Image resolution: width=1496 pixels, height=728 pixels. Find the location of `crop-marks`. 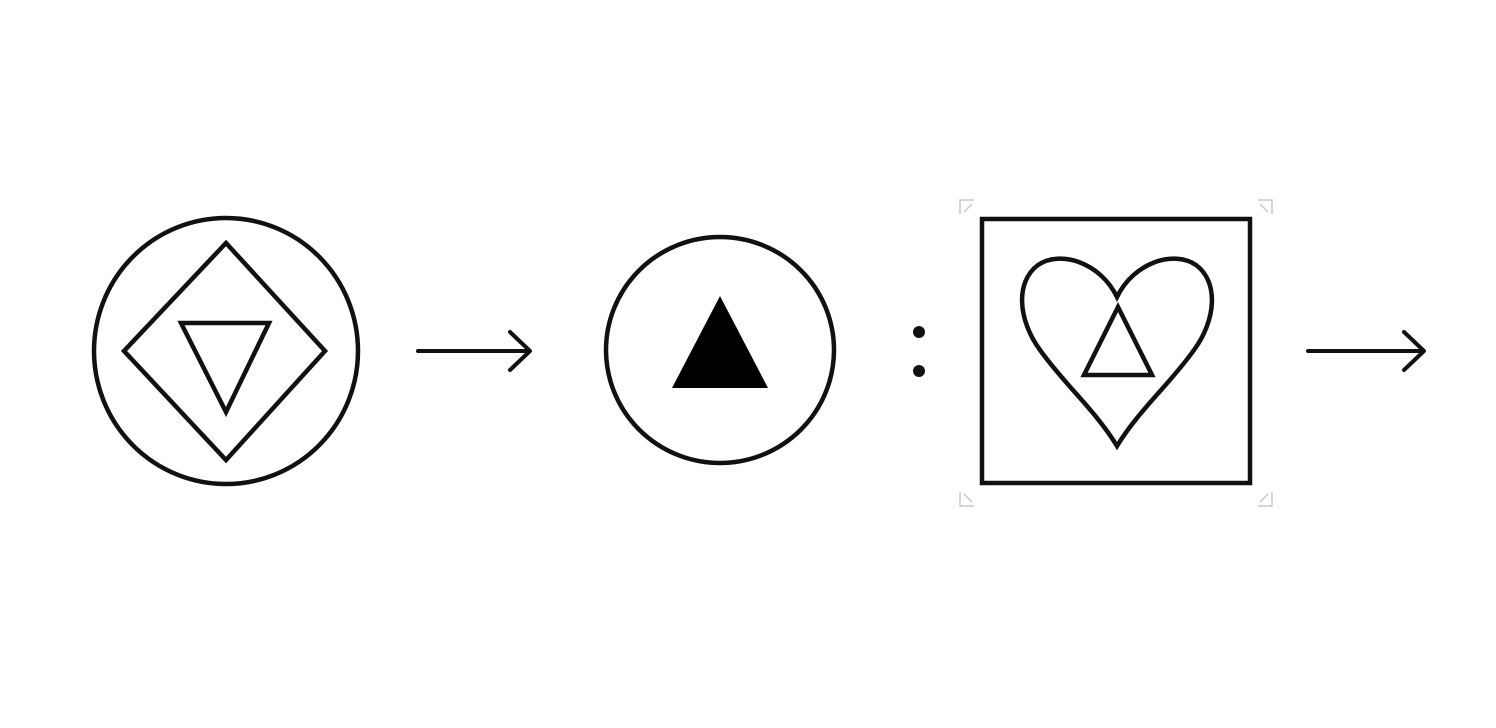

crop-marks is located at coordinates (1116, 353).